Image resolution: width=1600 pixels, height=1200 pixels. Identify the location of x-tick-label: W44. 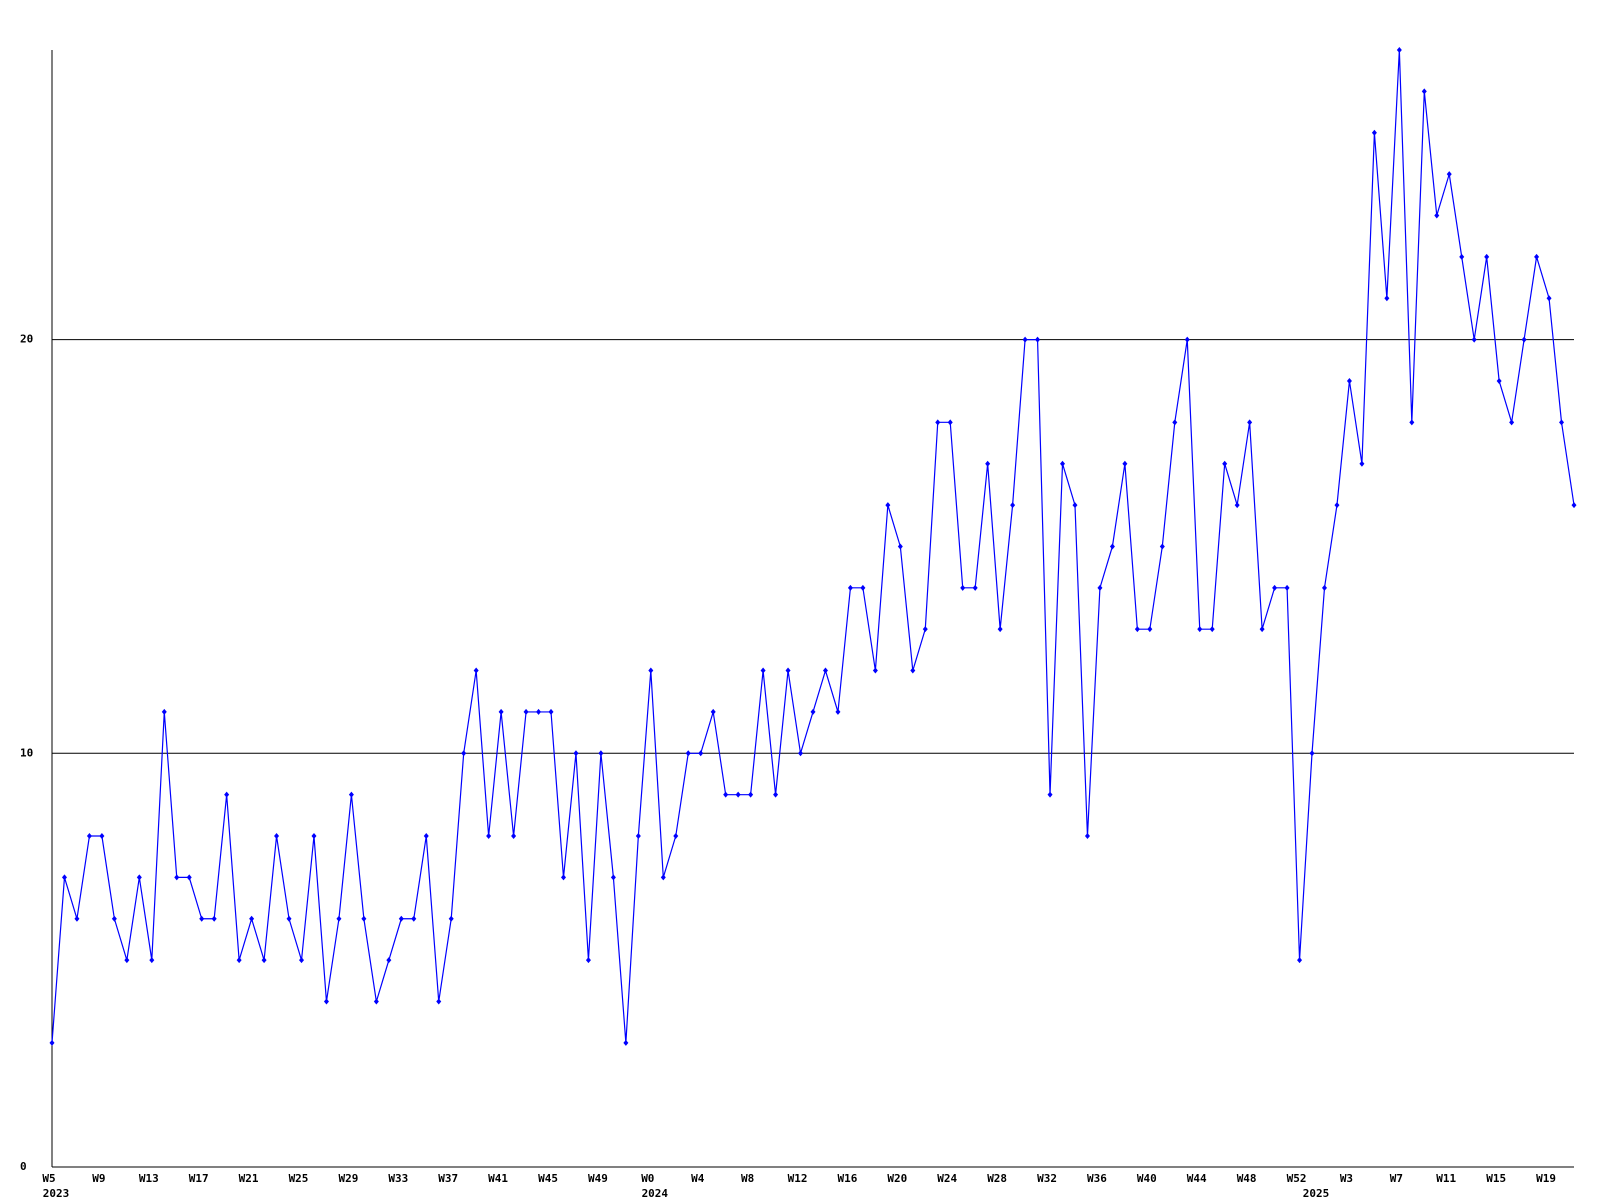
(1197, 1178).